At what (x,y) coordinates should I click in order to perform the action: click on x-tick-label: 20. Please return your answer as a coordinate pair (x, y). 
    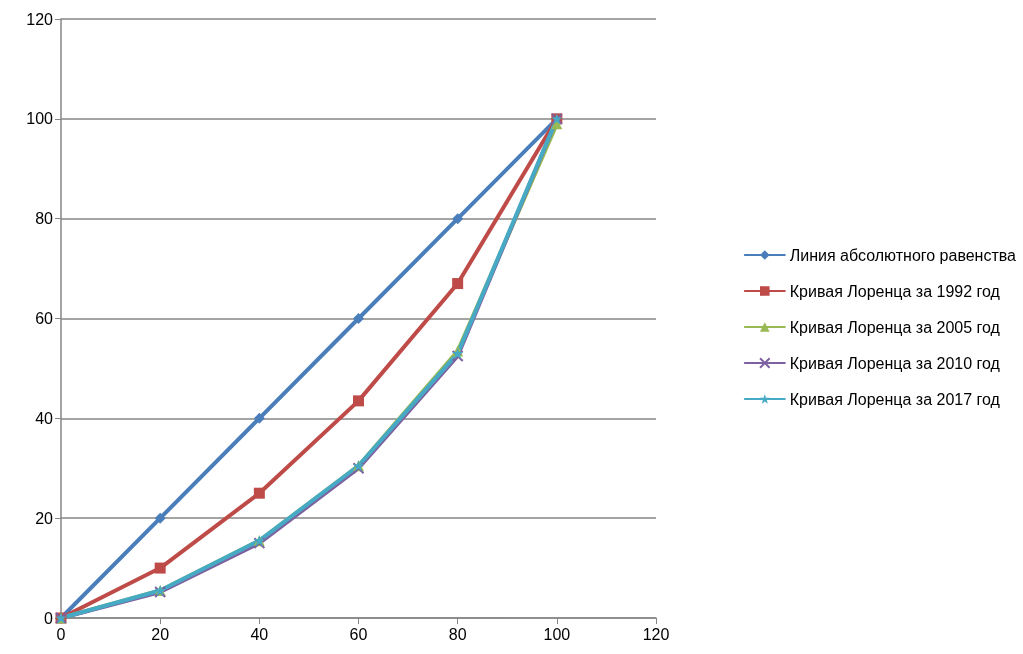
    Looking at the image, I should click on (160, 634).